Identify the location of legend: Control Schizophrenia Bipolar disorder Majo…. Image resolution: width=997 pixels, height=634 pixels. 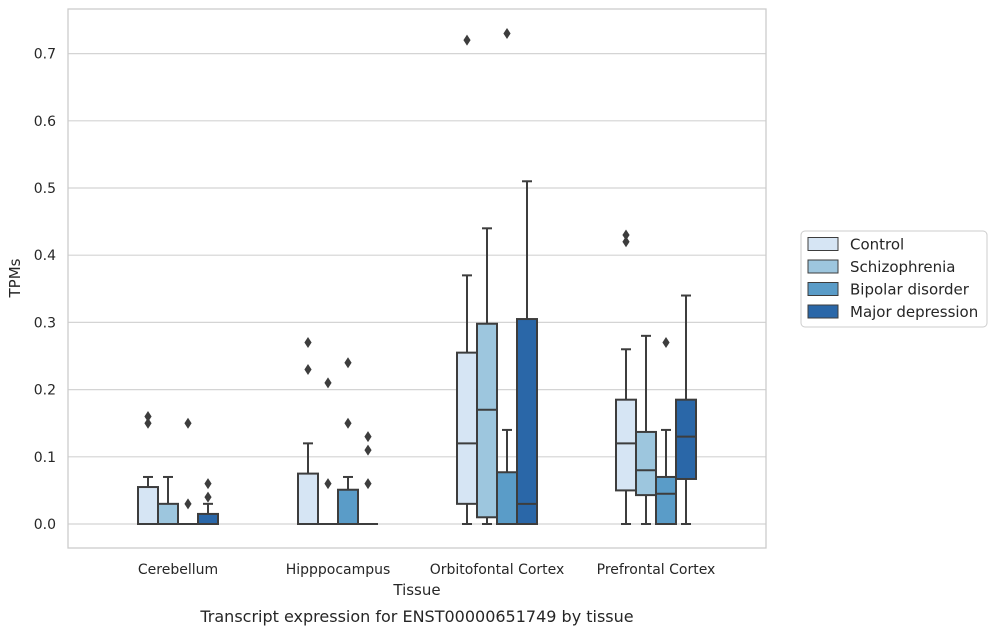
(894, 279).